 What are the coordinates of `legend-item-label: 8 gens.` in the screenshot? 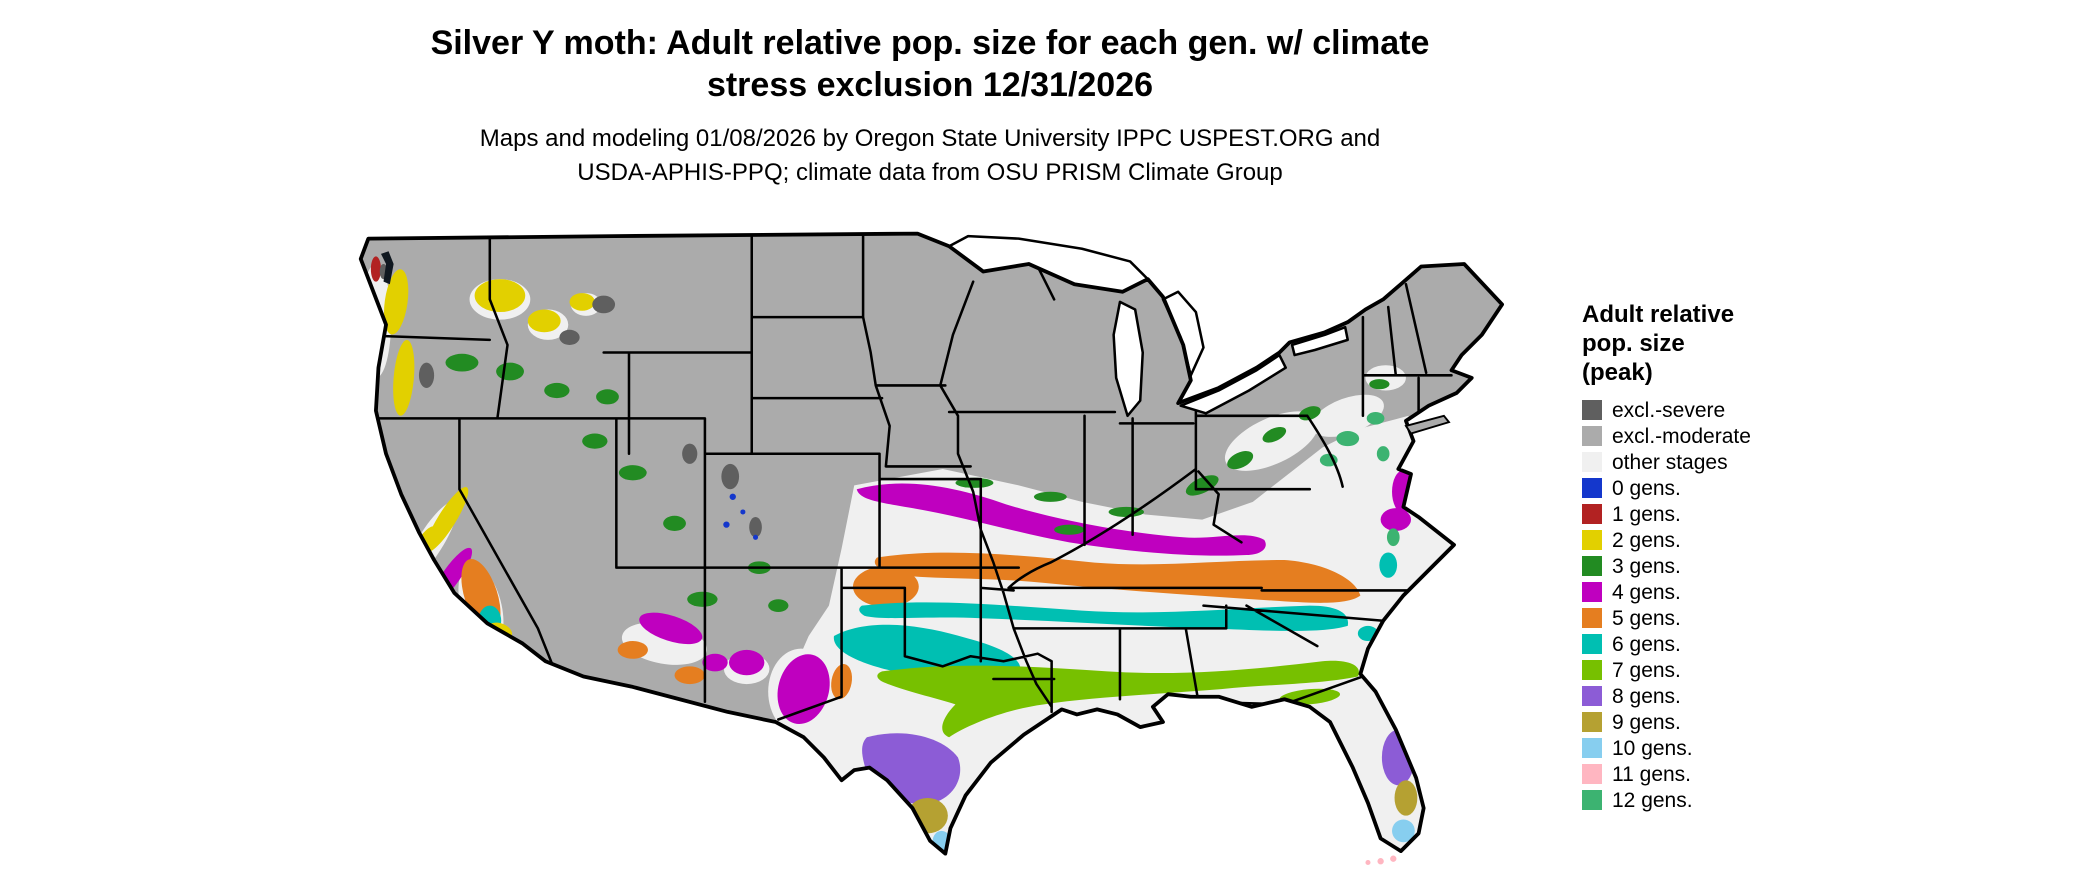 It's located at (1646, 696).